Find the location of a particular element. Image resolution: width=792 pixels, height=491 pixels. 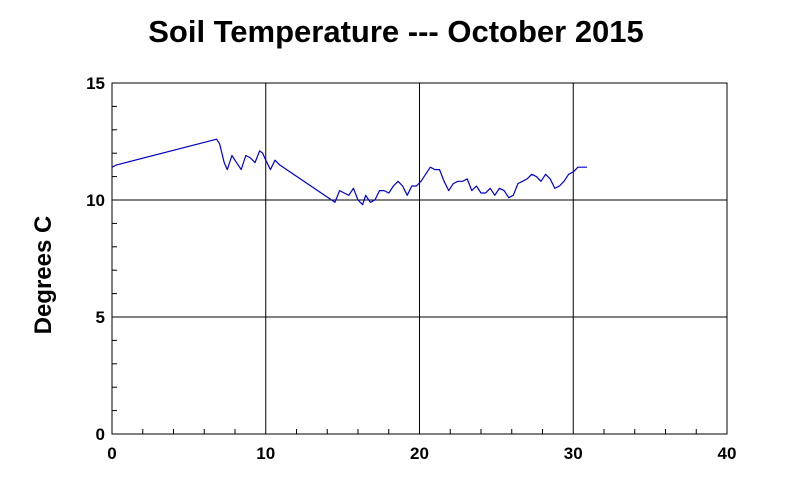

x-tick-label: 10 is located at coordinates (265, 453).